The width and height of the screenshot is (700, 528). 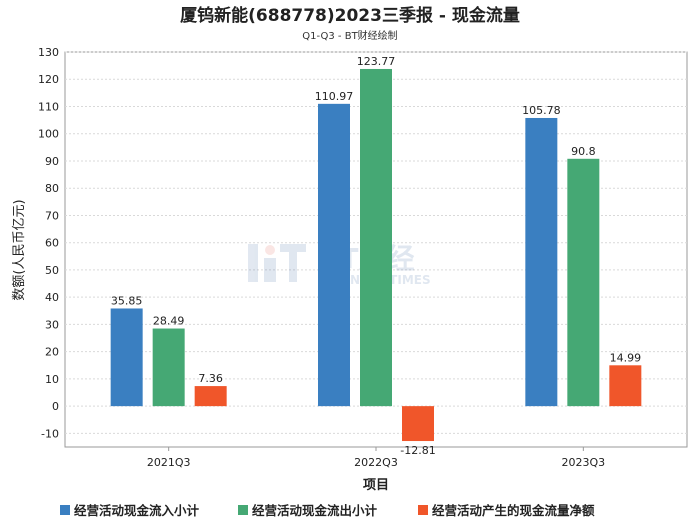 I want to click on data-label: 14.99, so click(x=626, y=357).